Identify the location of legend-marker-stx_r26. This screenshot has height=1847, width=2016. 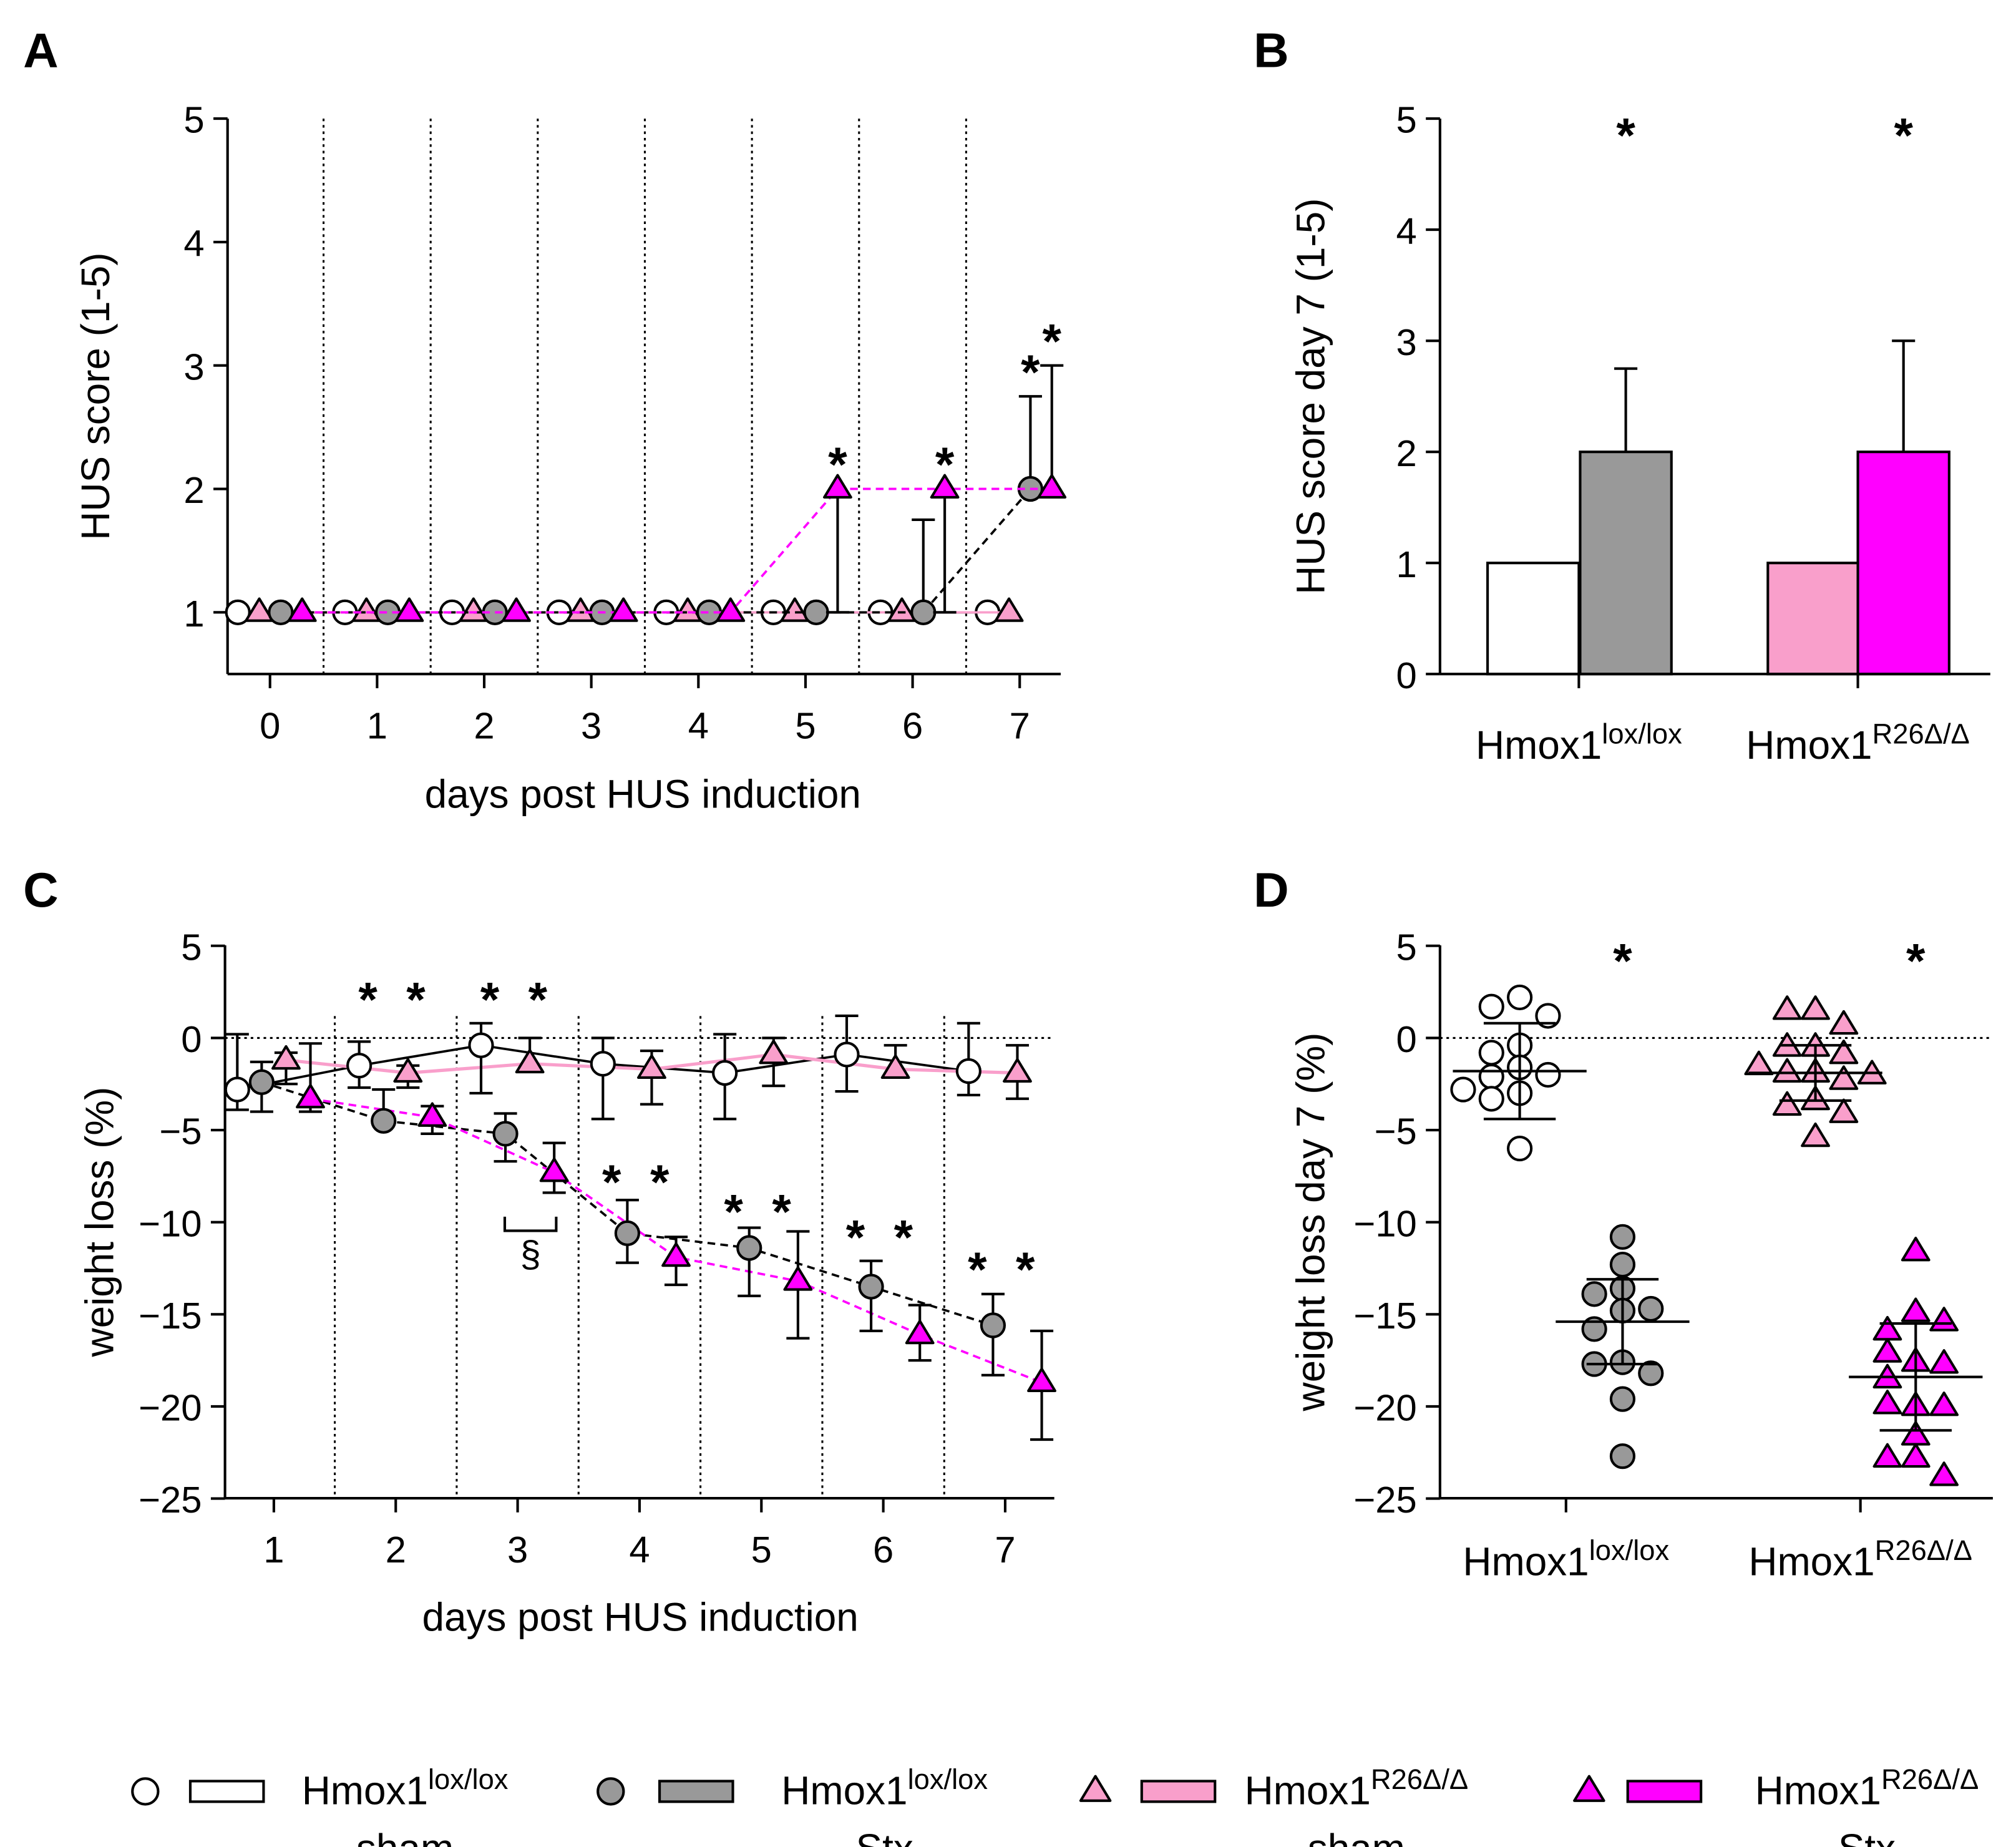
(1589, 1788).